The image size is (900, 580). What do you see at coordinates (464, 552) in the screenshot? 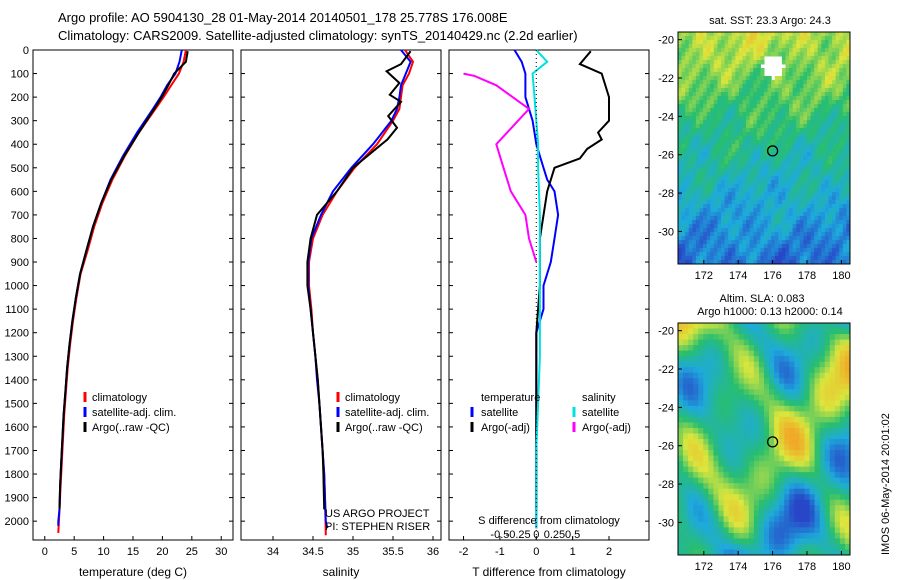
I see `x-tick-label: -2` at bounding box center [464, 552].